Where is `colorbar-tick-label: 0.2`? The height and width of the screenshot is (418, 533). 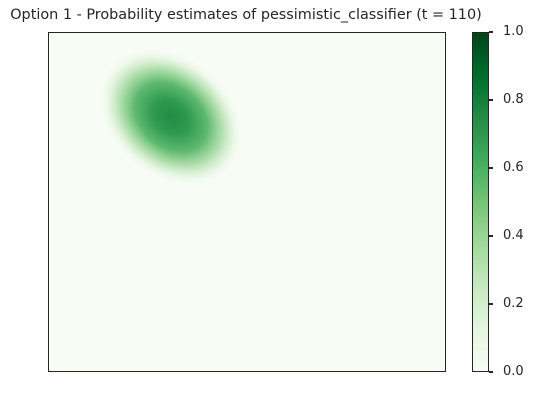 colorbar-tick-label: 0.2 is located at coordinates (513, 303).